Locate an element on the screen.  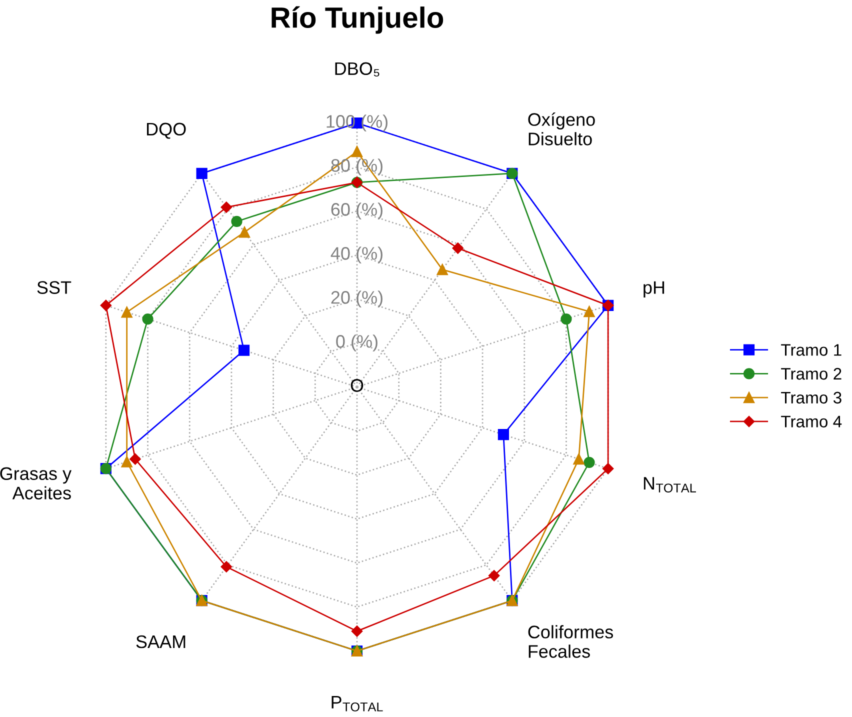
spoke-label: Oxígeno Disuelto is located at coordinates (561, 129).